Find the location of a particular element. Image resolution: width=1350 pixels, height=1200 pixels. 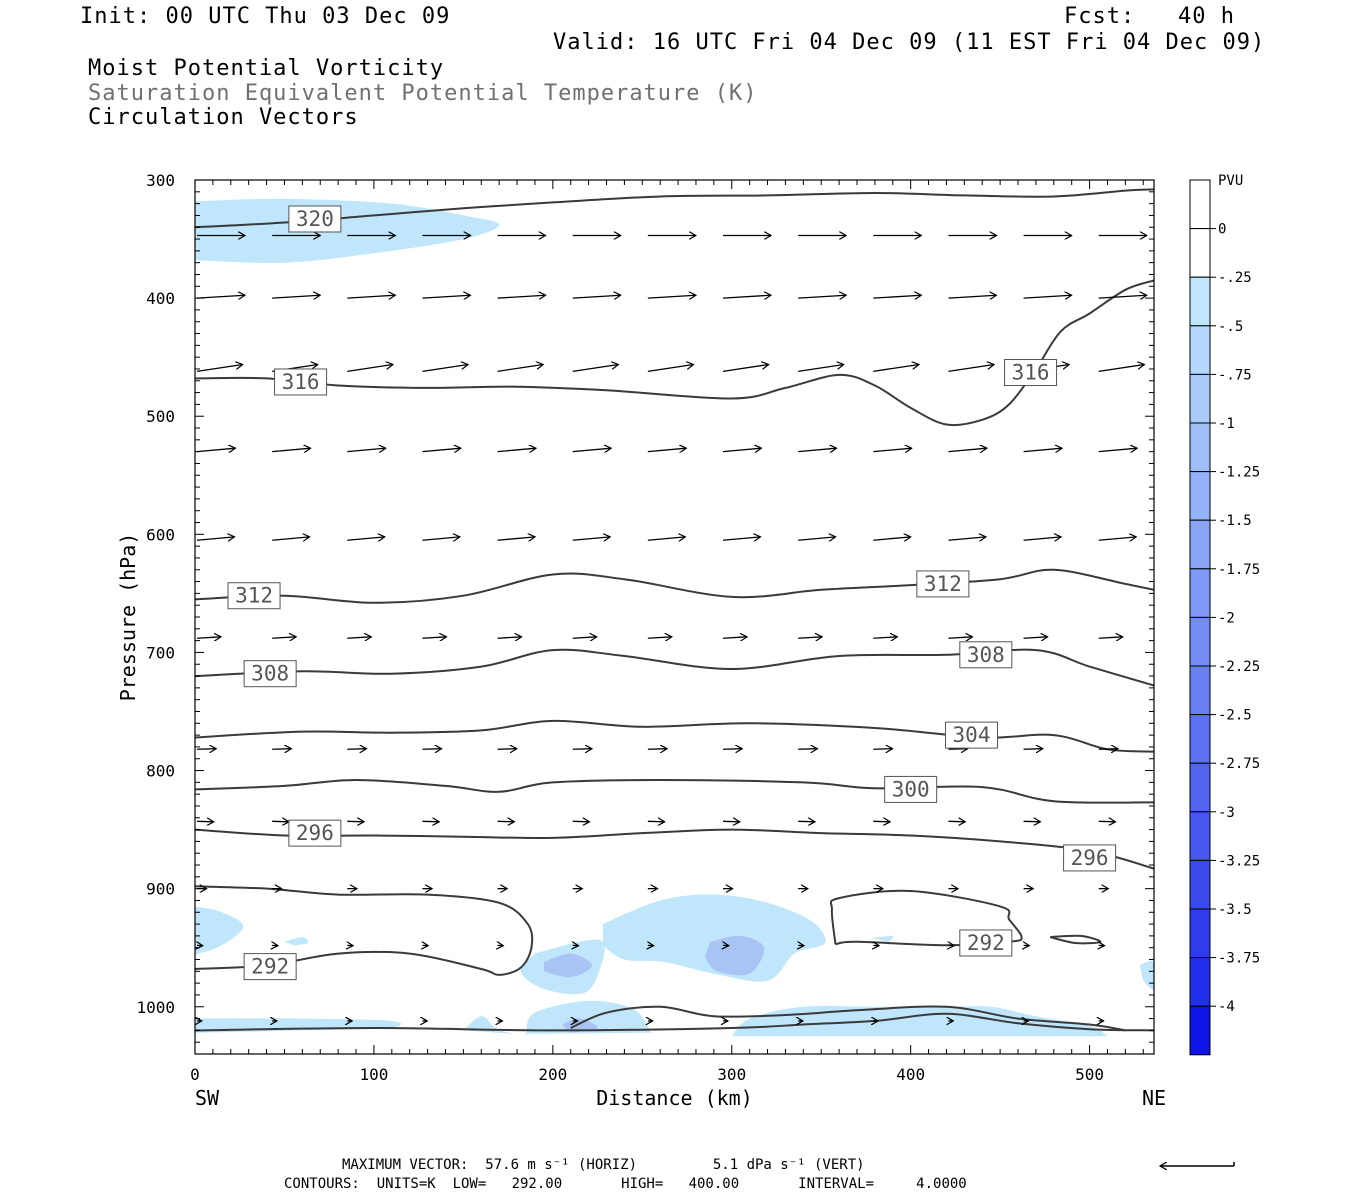

legend-label: 0 is located at coordinates (1222, 230).